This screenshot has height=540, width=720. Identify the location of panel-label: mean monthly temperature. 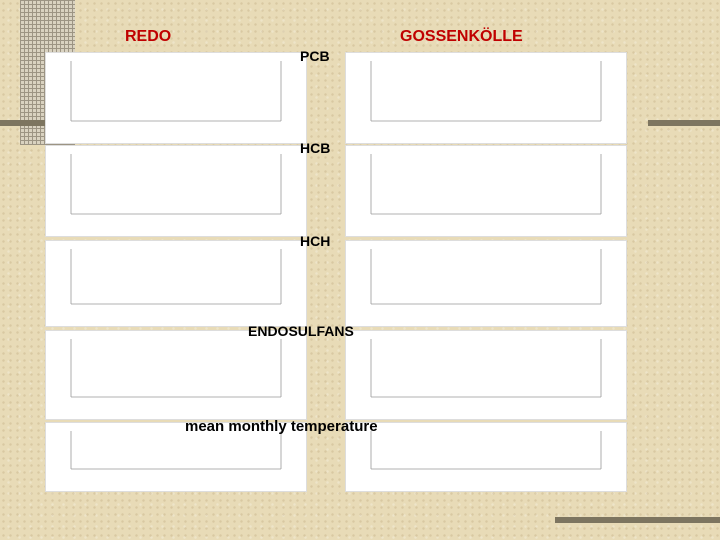
(281, 426).